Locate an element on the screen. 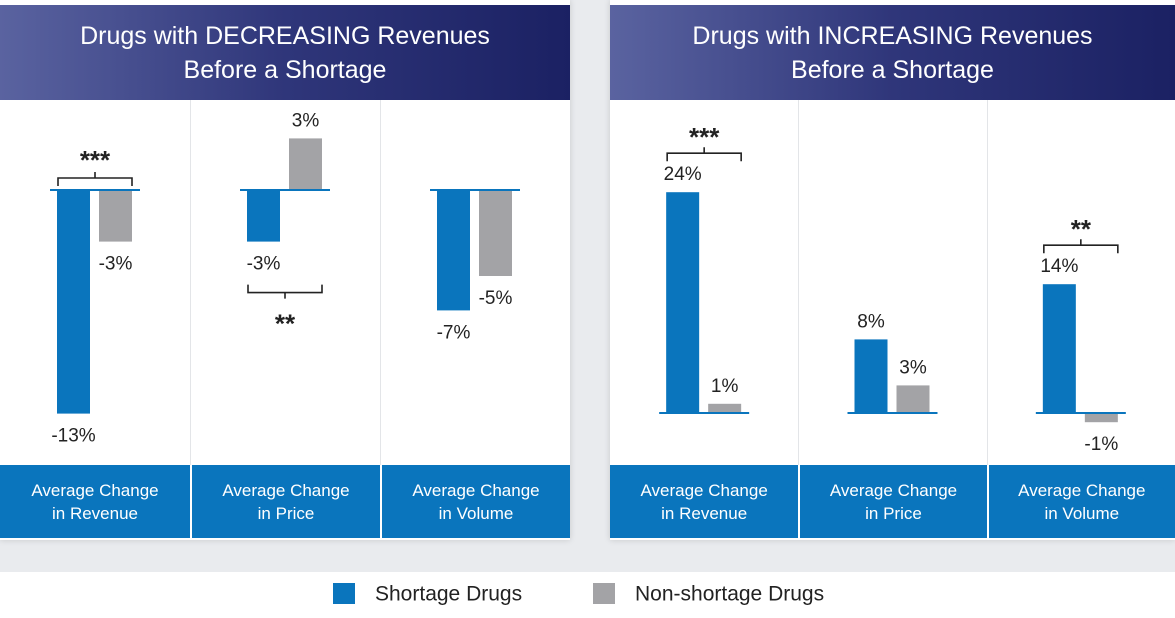 Image resolution: width=1175 pixels, height=618 pixels. value-label: -13% is located at coordinates (73, 436).